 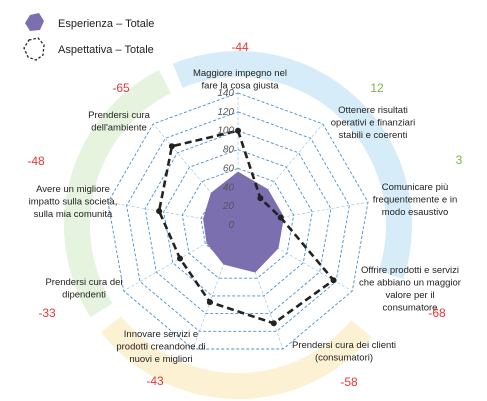 I want to click on gap-label: -33, so click(x=47, y=313).